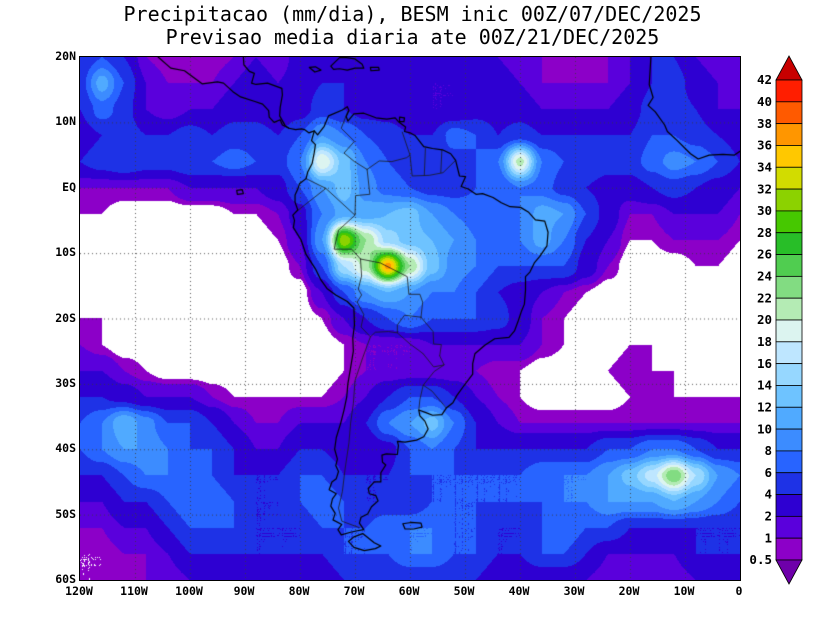 This screenshot has width=825, height=637. Describe the element at coordinates (189, 591) in the screenshot. I see `x-axis-tick-label: 100W` at that location.